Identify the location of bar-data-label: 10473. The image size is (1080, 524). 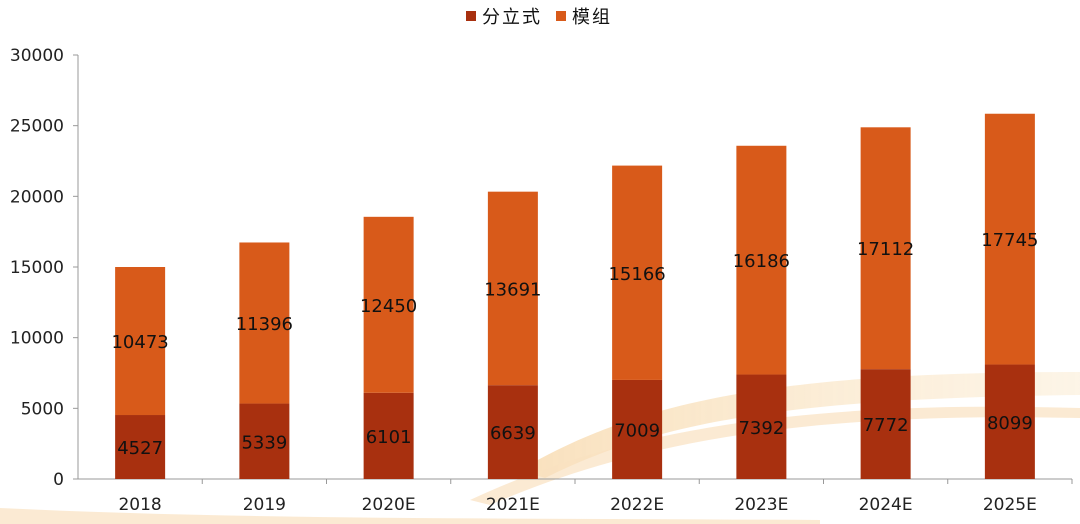
(139, 342).